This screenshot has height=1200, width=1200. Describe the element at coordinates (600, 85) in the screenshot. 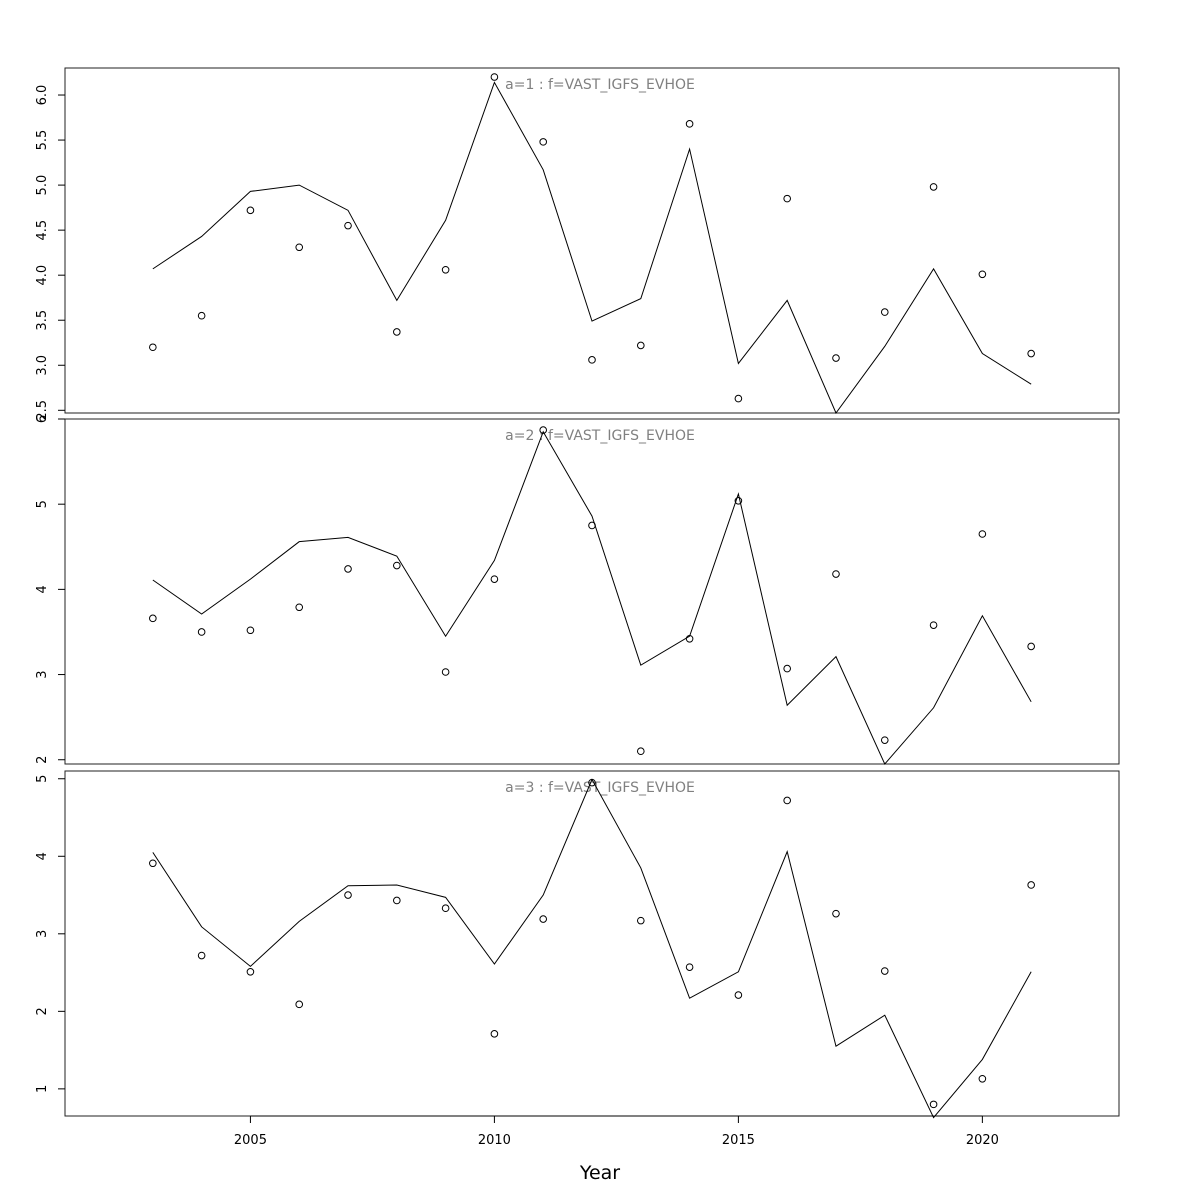

I see `panel-title: a=1 : f=VAST_IGFS_EVHOE` at that location.